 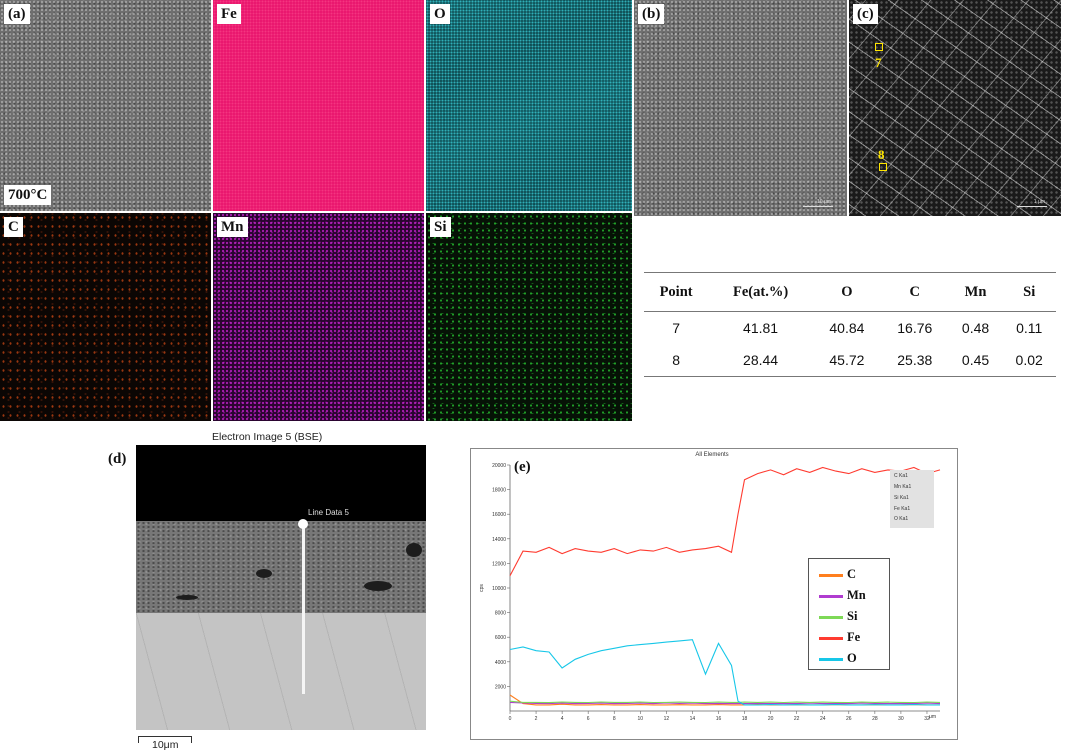 I want to click on map-label-c: C, so click(x=13, y=227).